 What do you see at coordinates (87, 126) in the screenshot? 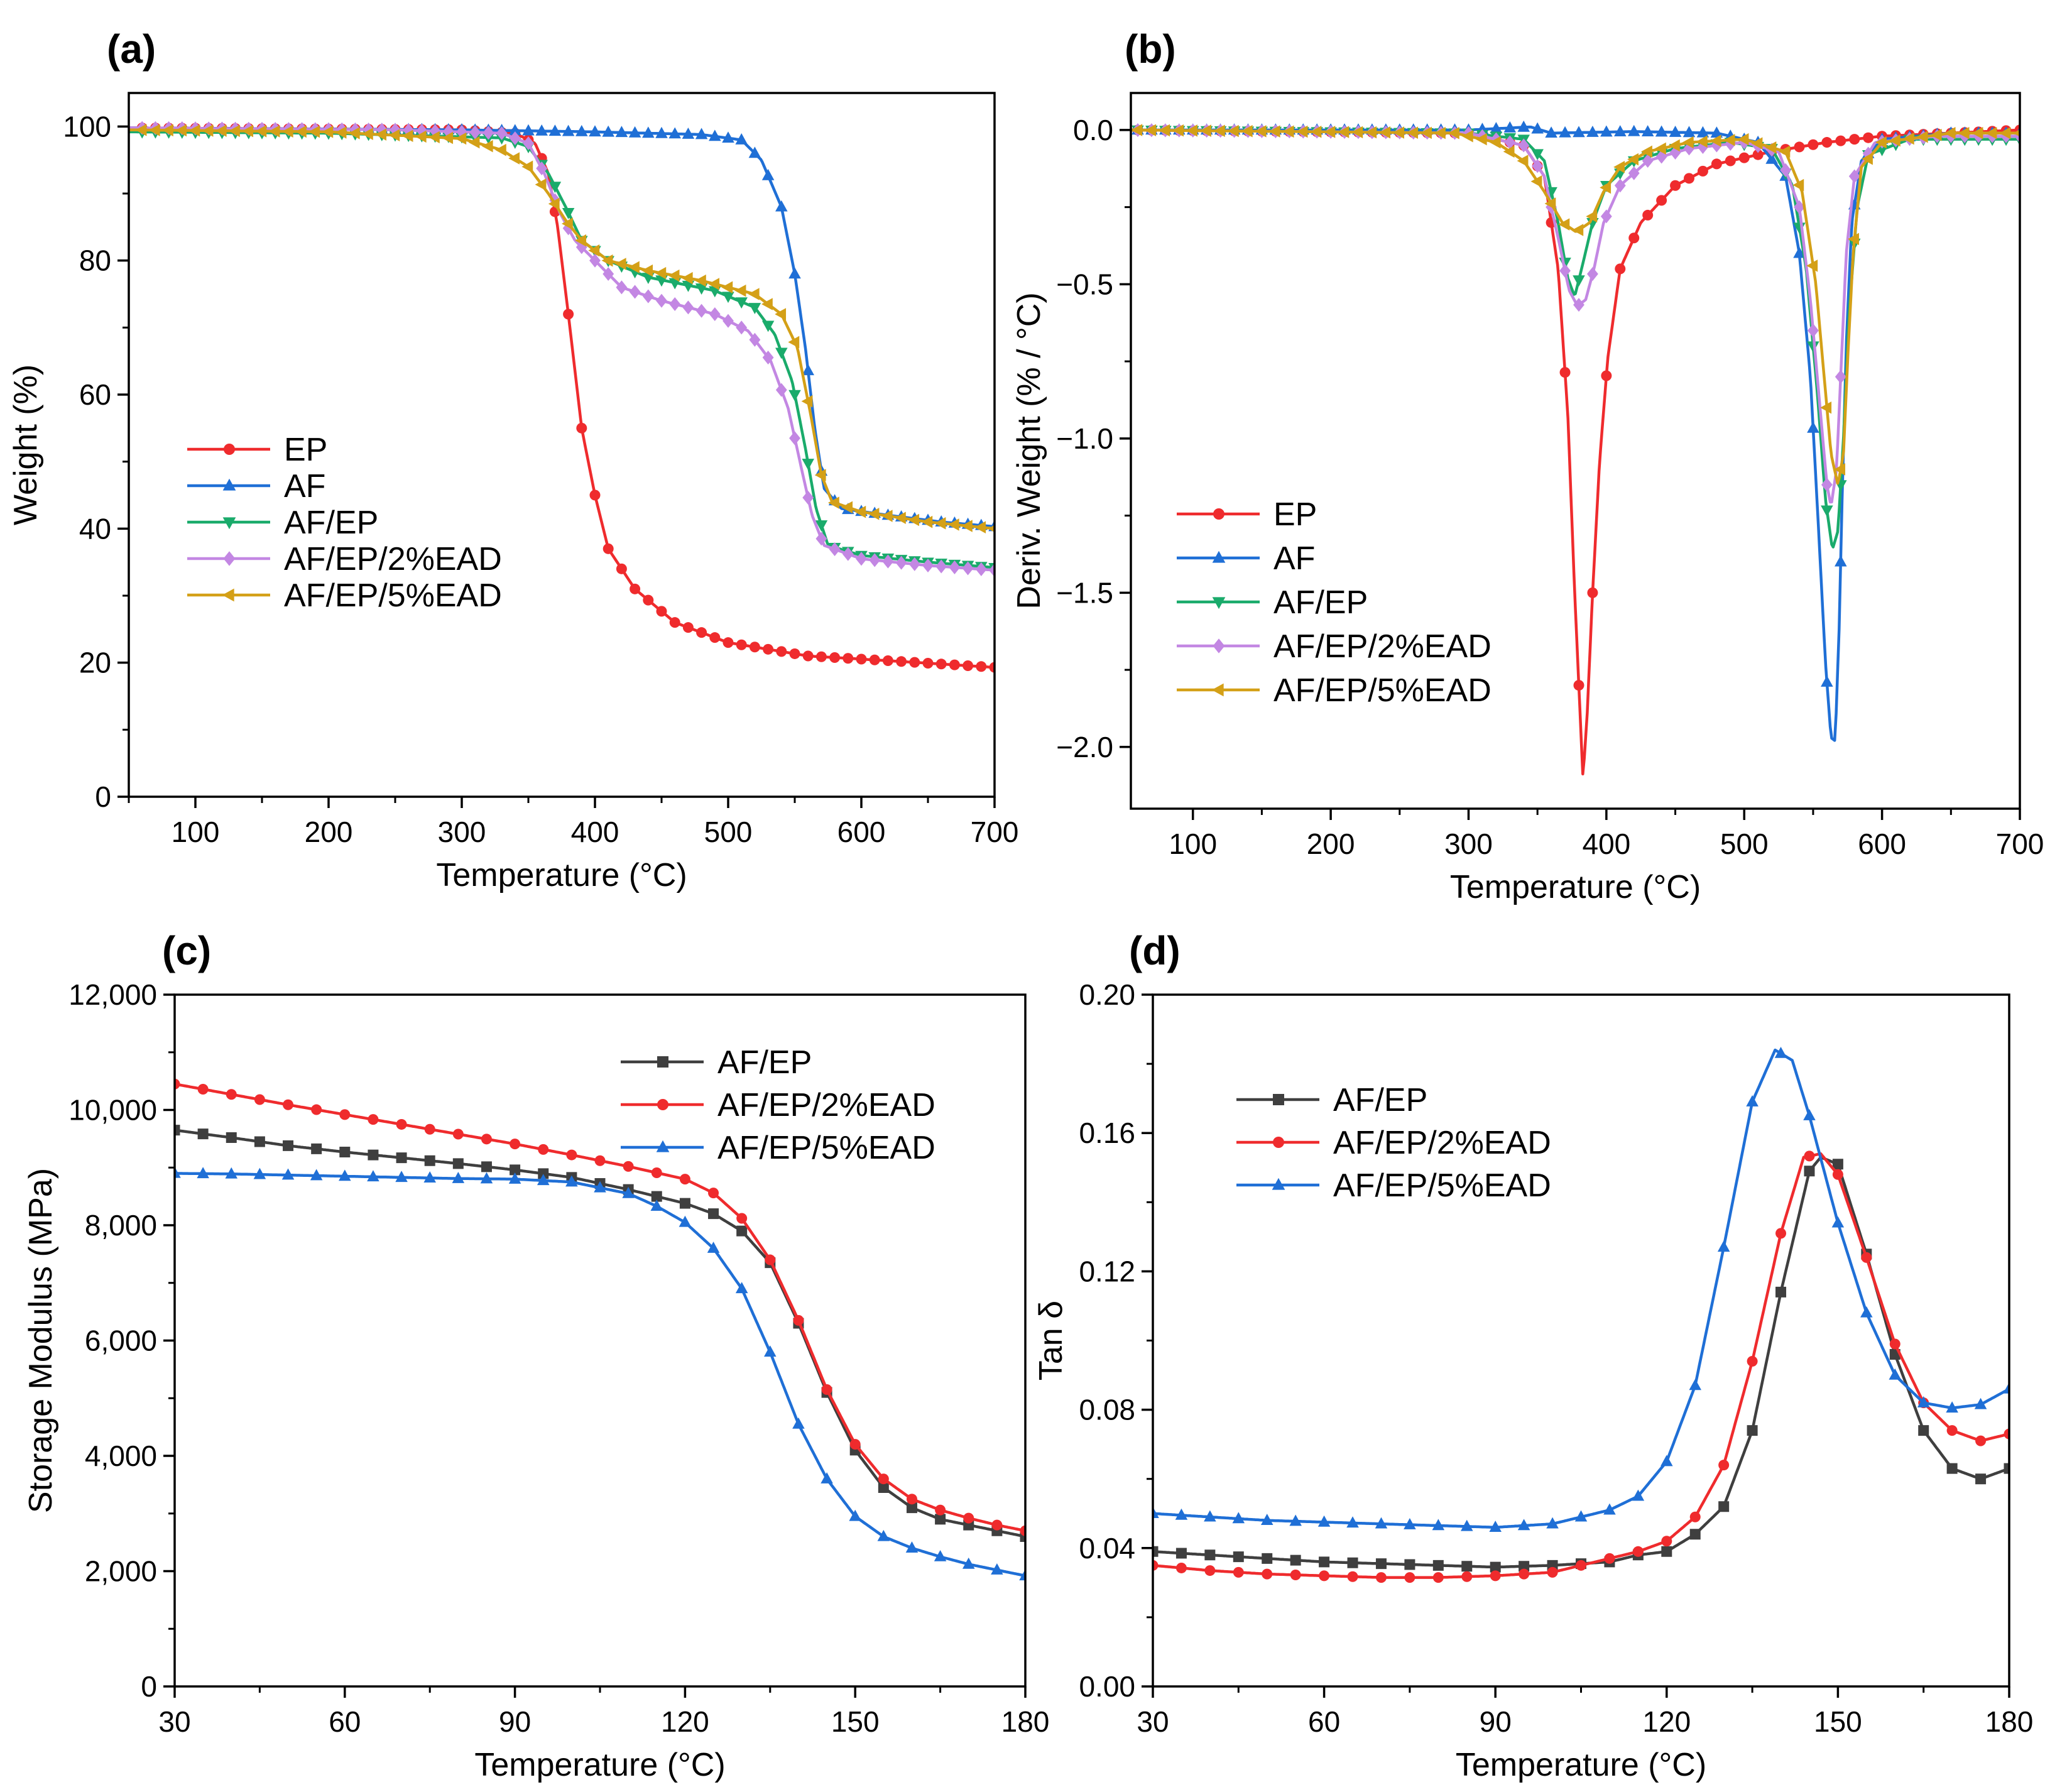
I see `y-tick-label: 100` at bounding box center [87, 126].